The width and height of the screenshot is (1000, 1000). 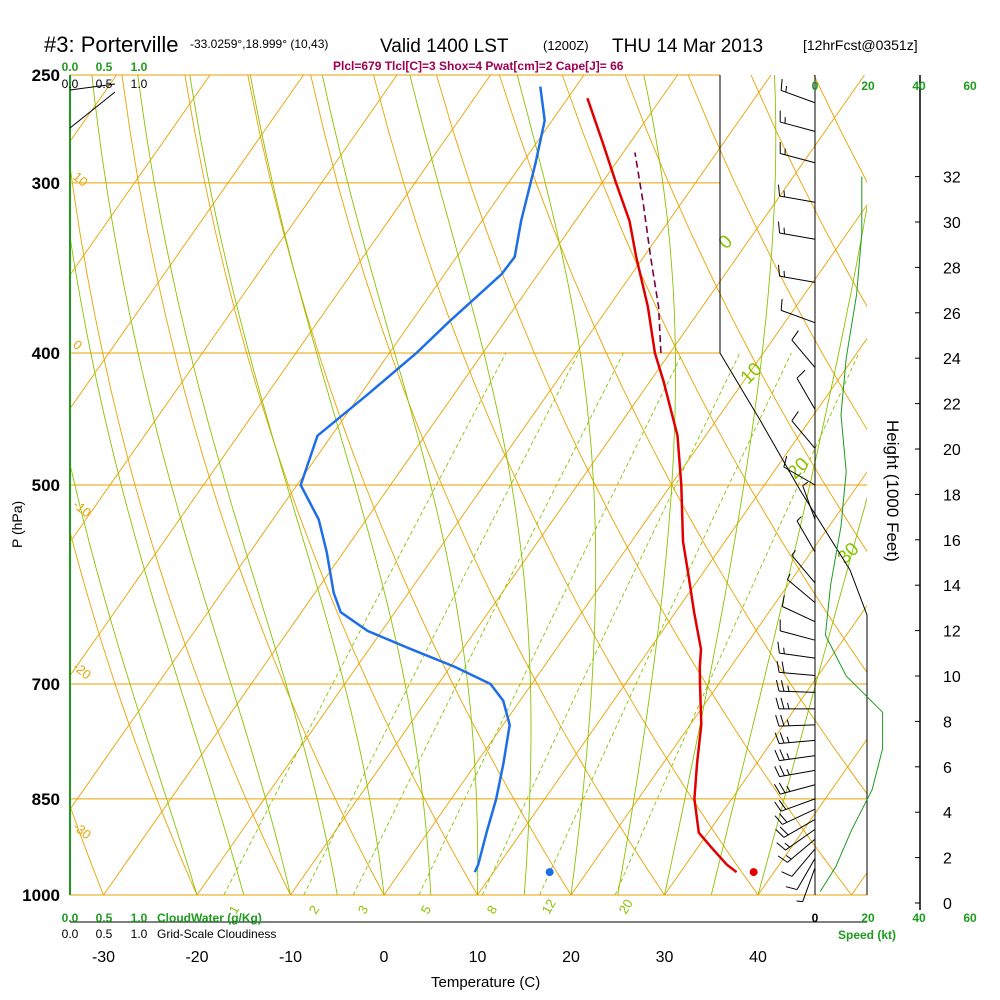 I want to click on cloudiness-tick-bottom: 0.5, so click(x=104, y=934).